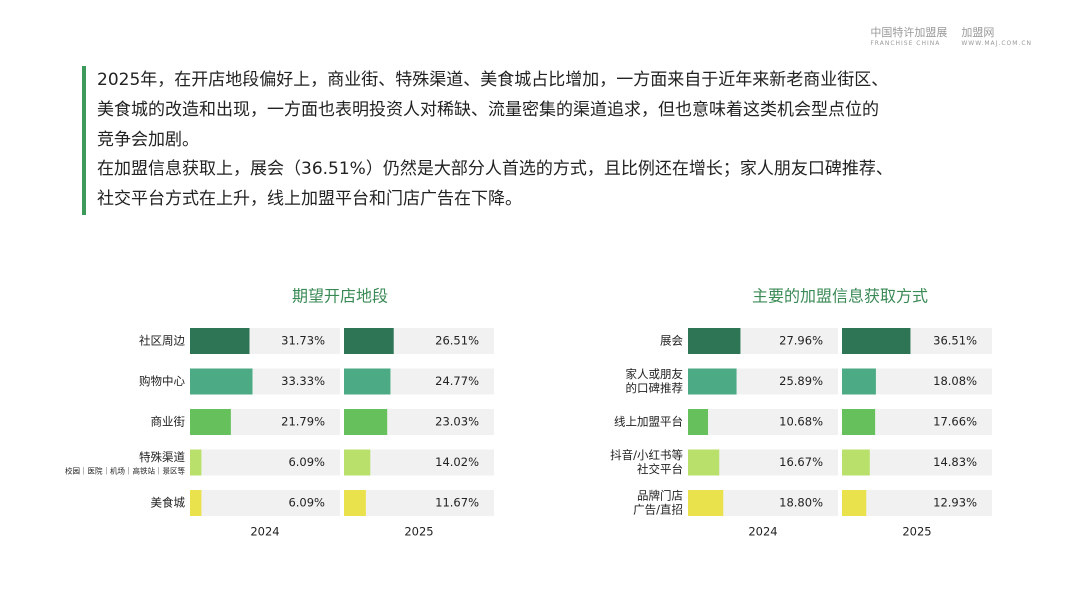 This screenshot has height=608, width=1080. What do you see at coordinates (955, 422) in the screenshot?
I see `value-label: 17.66%` at bounding box center [955, 422].